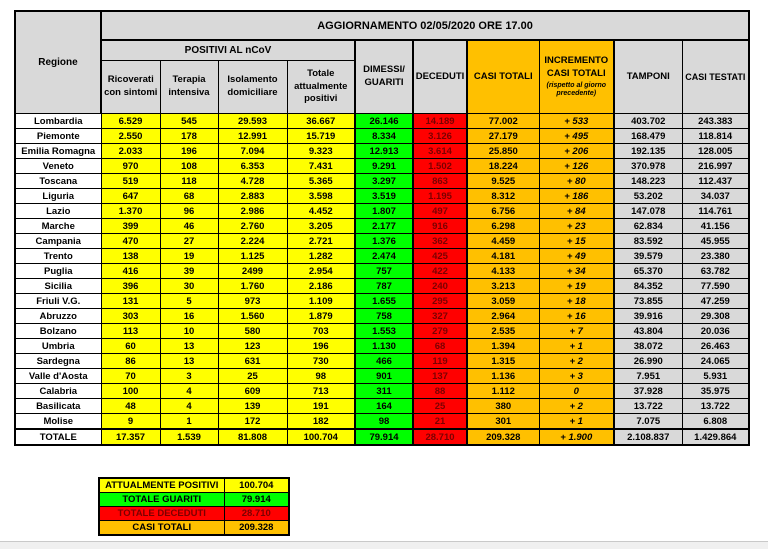 This screenshot has height=549, width=768. I want to click on tamponi-cell: 403.702, so click(648, 121).